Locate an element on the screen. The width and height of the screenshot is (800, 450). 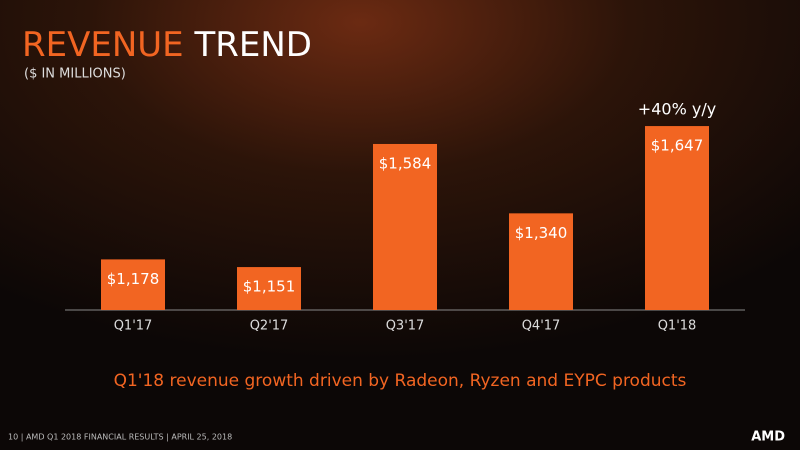
x-tick-label: Q3'17 is located at coordinates (405, 326).